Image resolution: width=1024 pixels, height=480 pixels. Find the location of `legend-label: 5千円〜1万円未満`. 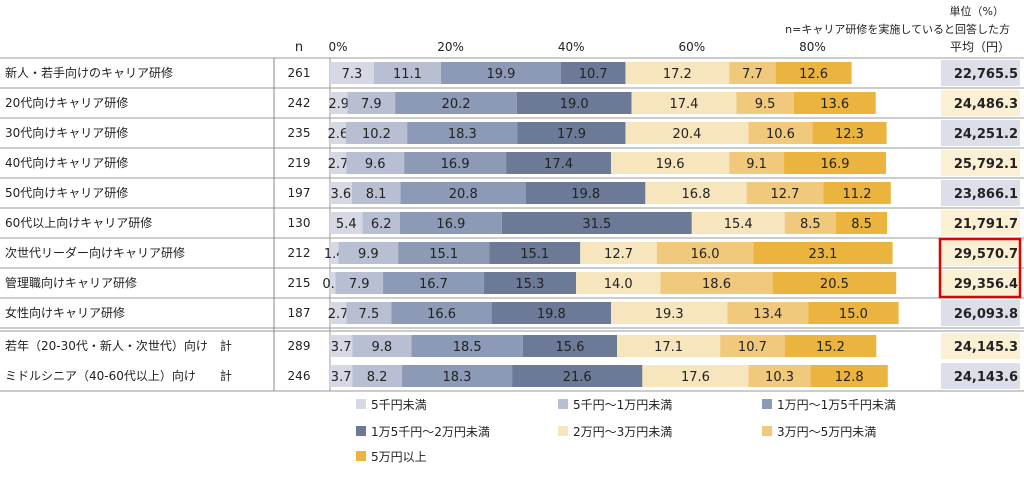

legend-label: 5千円〜1万円未満 is located at coordinates (622, 405).